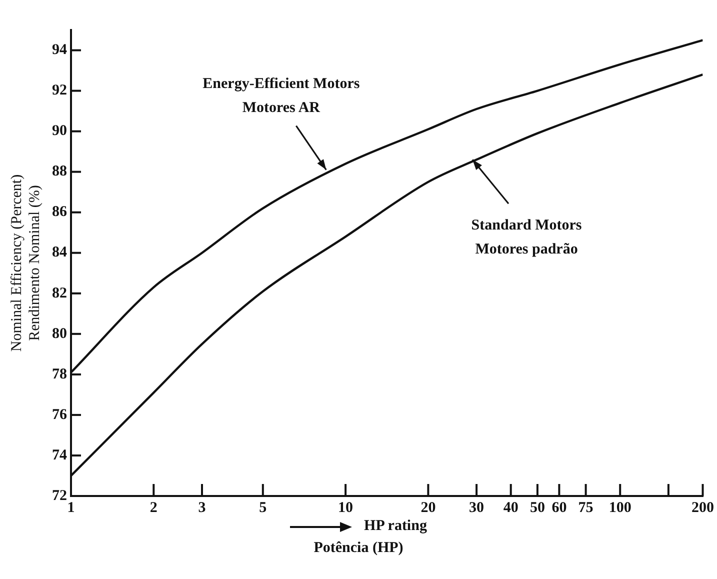  I want to click on y-tick-label: 72, so click(59, 496).